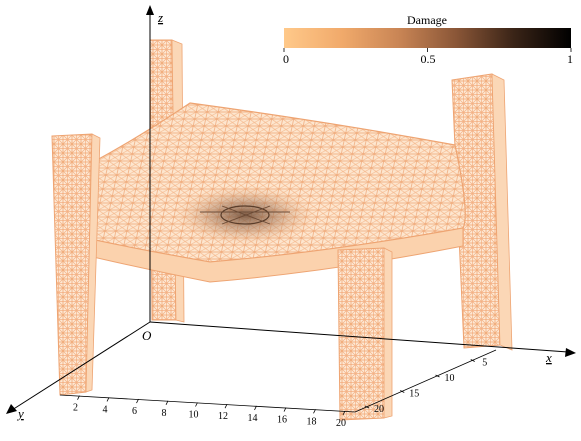 This screenshot has height=441, width=581. Describe the element at coordinates (164, 413) in the screenshot. I see `y-tick-label: 8` at that location.